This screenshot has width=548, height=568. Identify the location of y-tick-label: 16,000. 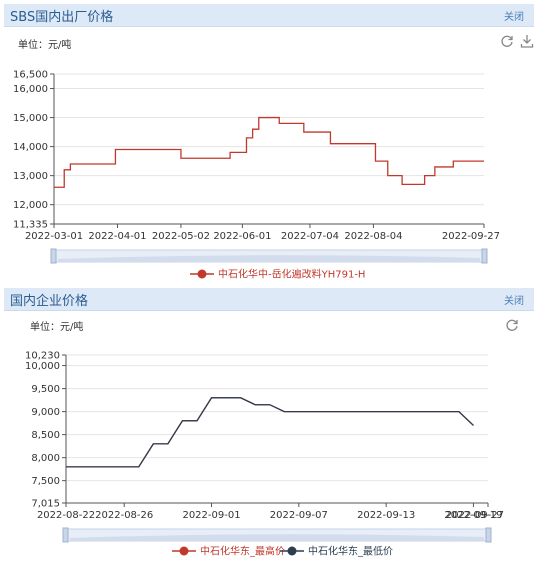
(30, 89).